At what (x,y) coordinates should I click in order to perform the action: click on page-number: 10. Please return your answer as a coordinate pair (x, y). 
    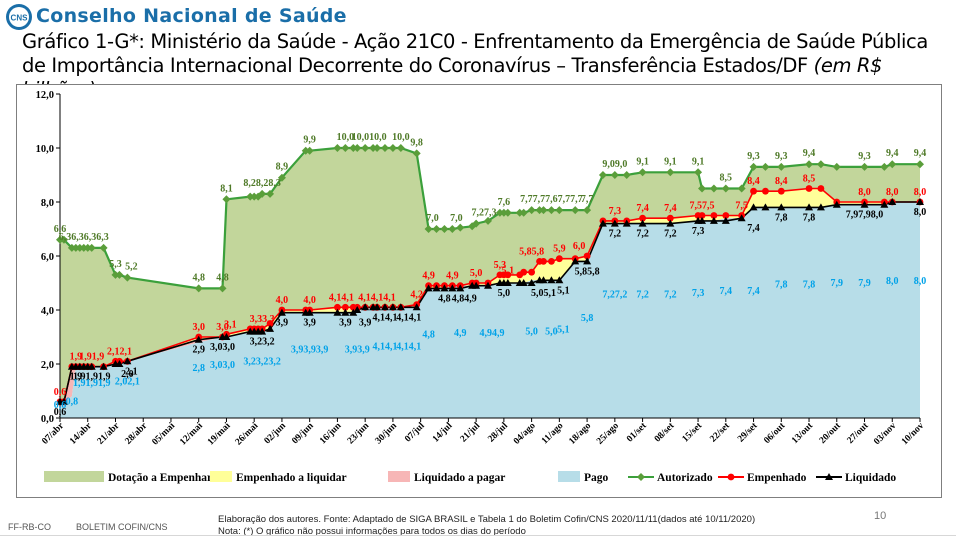
    Looking at the image, I should click on (880, 516).